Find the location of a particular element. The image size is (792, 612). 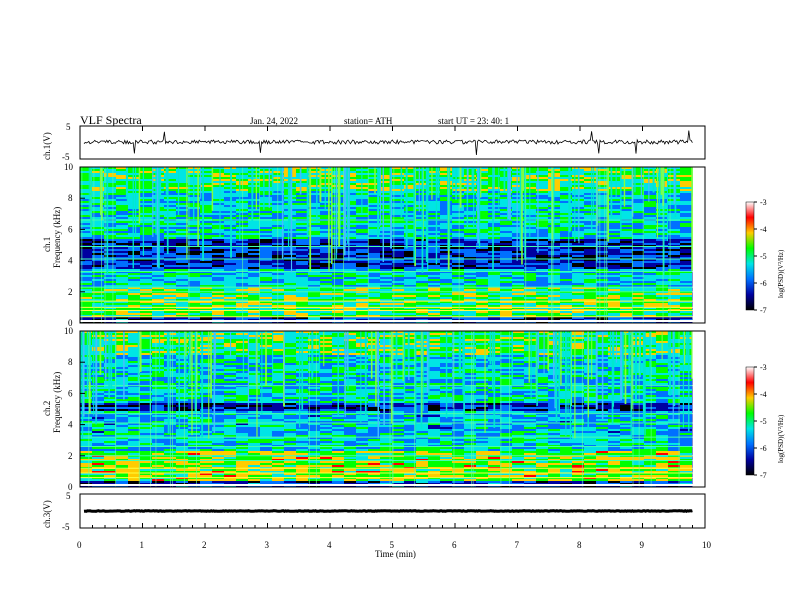

xtick-label: 5 is located at coordinates (392, 545).